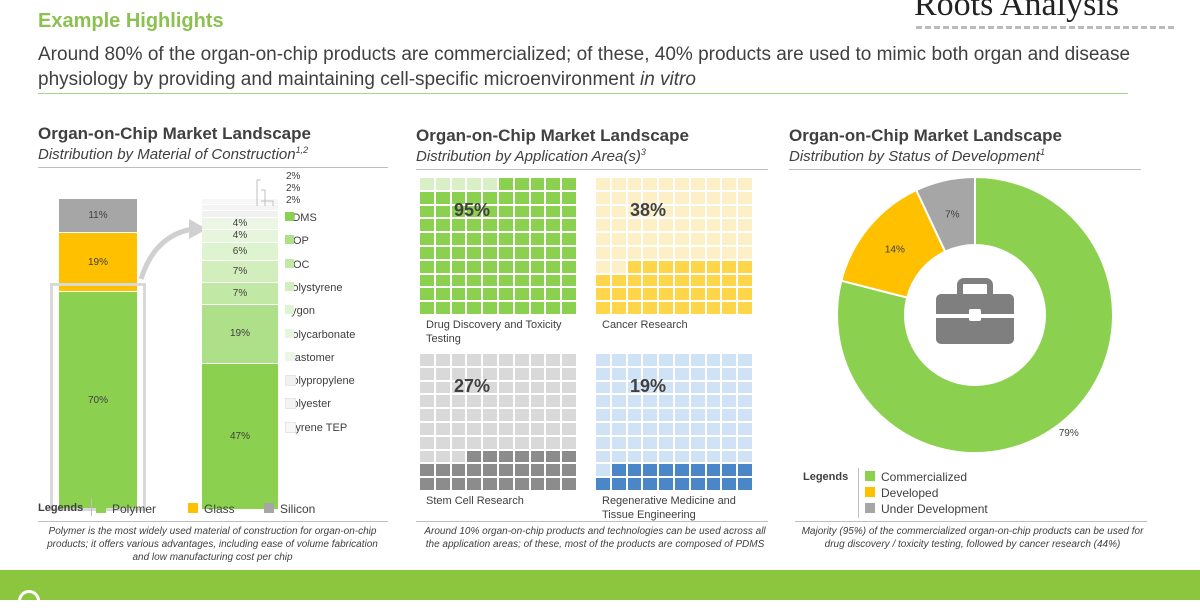 The image size is (1200, 612). I want to click on donut-slice-commercialized, so click(975, 314).